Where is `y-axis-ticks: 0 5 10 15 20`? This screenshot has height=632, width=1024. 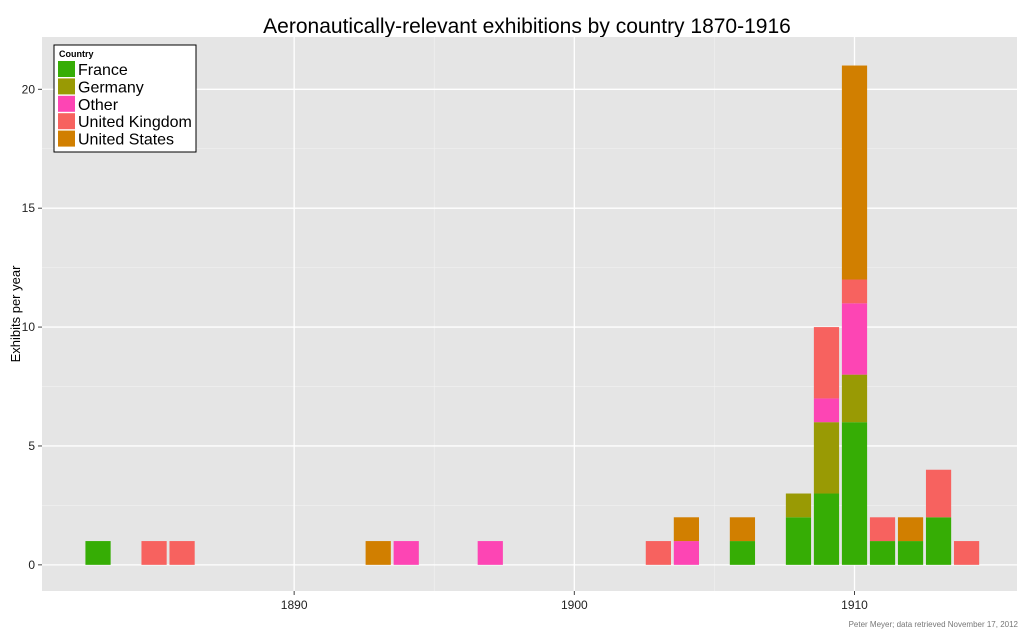
y-axis-ticks: 0 5 10 15 20 is located at coordinates (32, 327).